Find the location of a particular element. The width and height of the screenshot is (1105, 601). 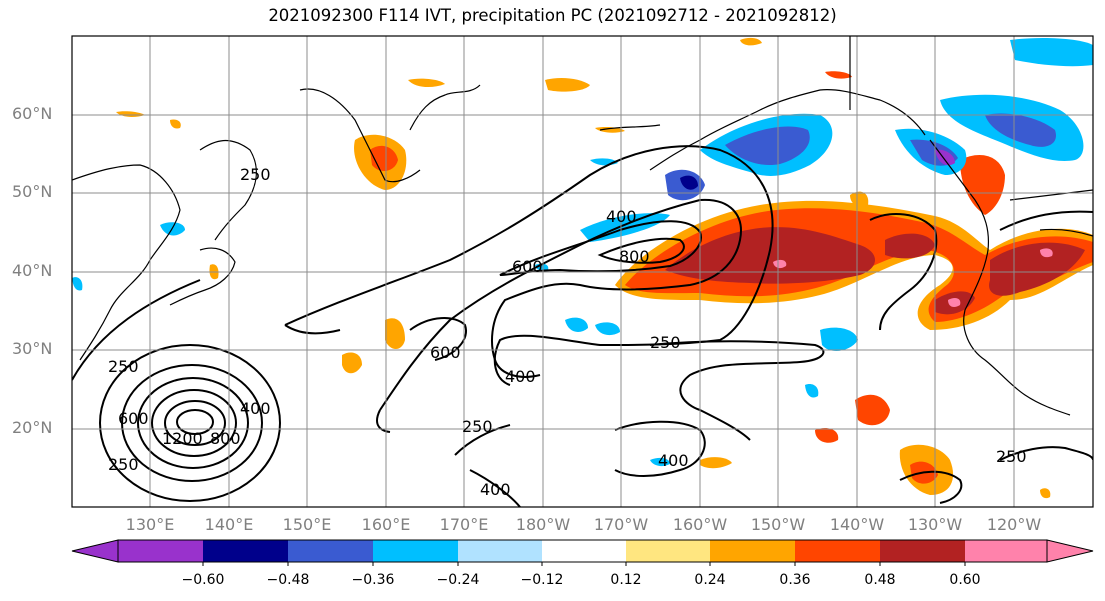

contour-label: 1200 is located at coordinates (182, 438).